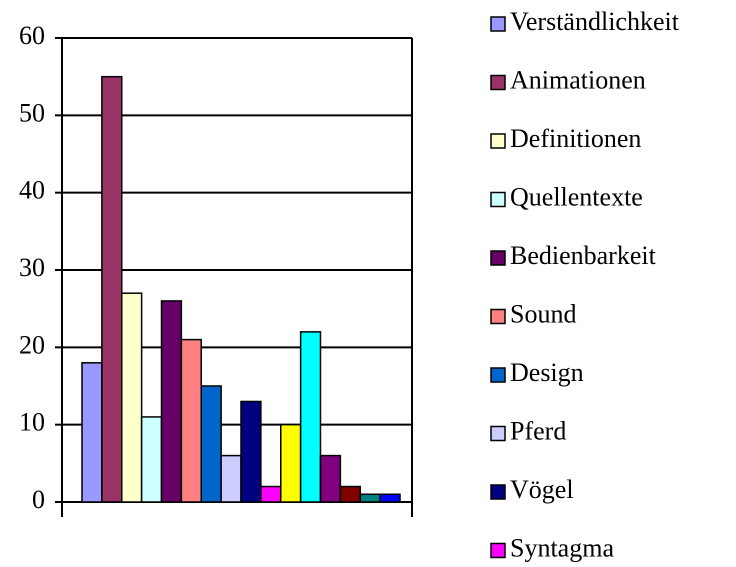  I want to click on legend-label: Sound, so click(543, 313).